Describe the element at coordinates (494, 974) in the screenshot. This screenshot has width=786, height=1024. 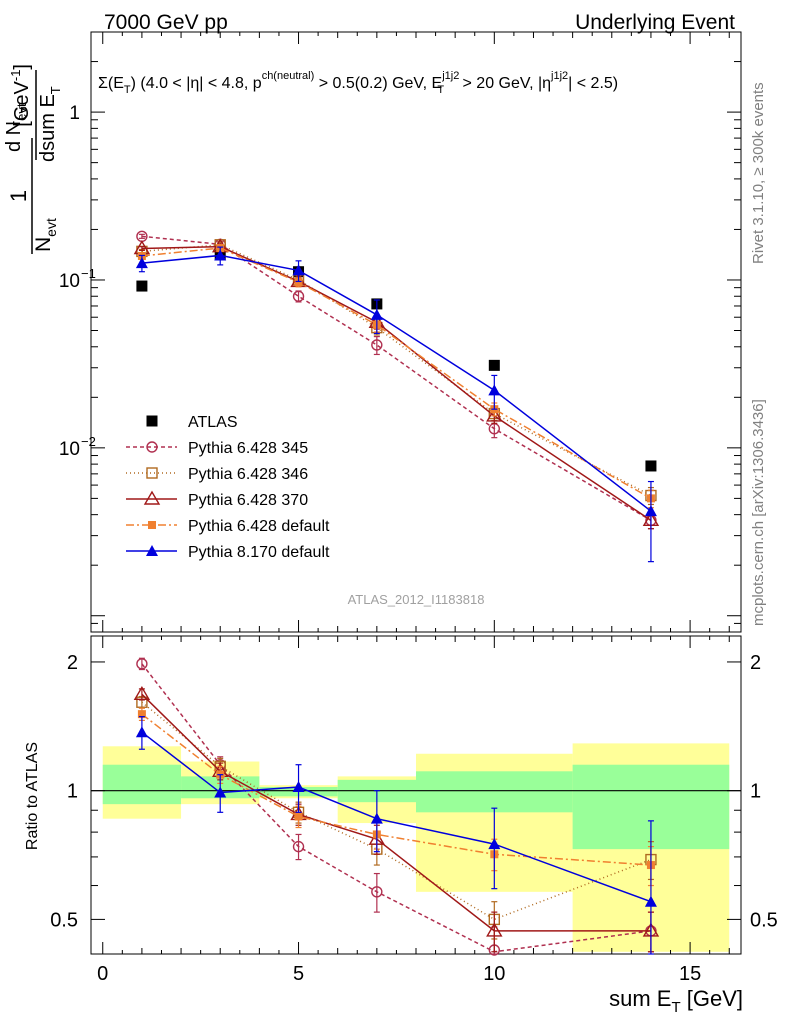
I see `x-tick-label: 10` at that location.